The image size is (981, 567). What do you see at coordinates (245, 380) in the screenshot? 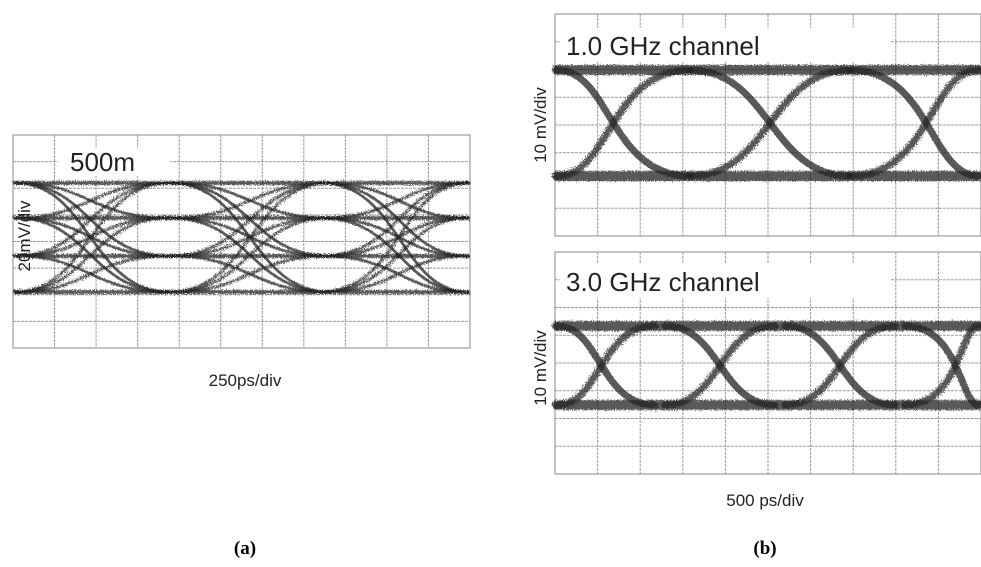
I see `x-label: 250ps/div` at bounding box center [245, 380].